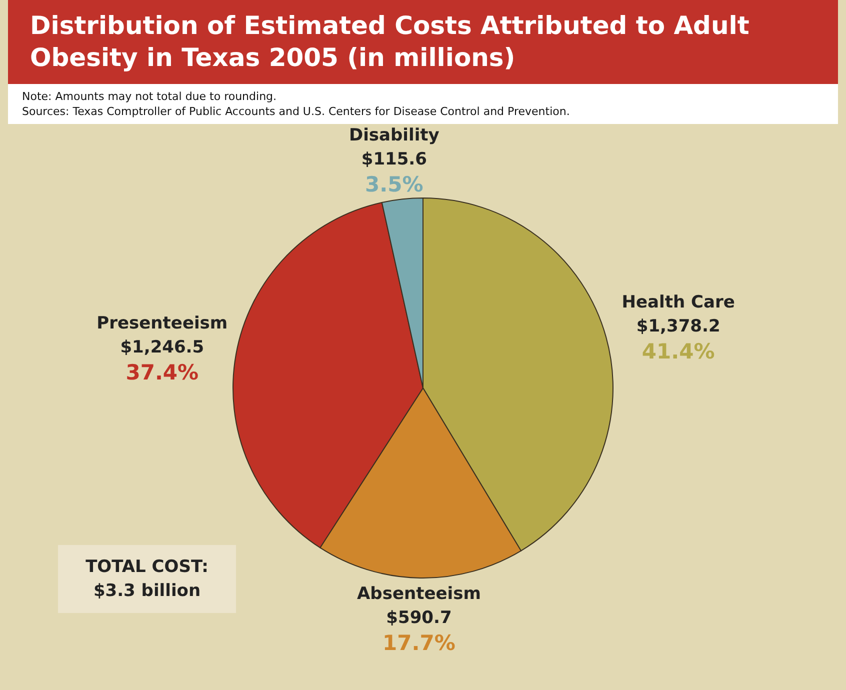  Describe the element at coordinates (678, 351) in the screenshot. I see `text: 41.4%` at that location.